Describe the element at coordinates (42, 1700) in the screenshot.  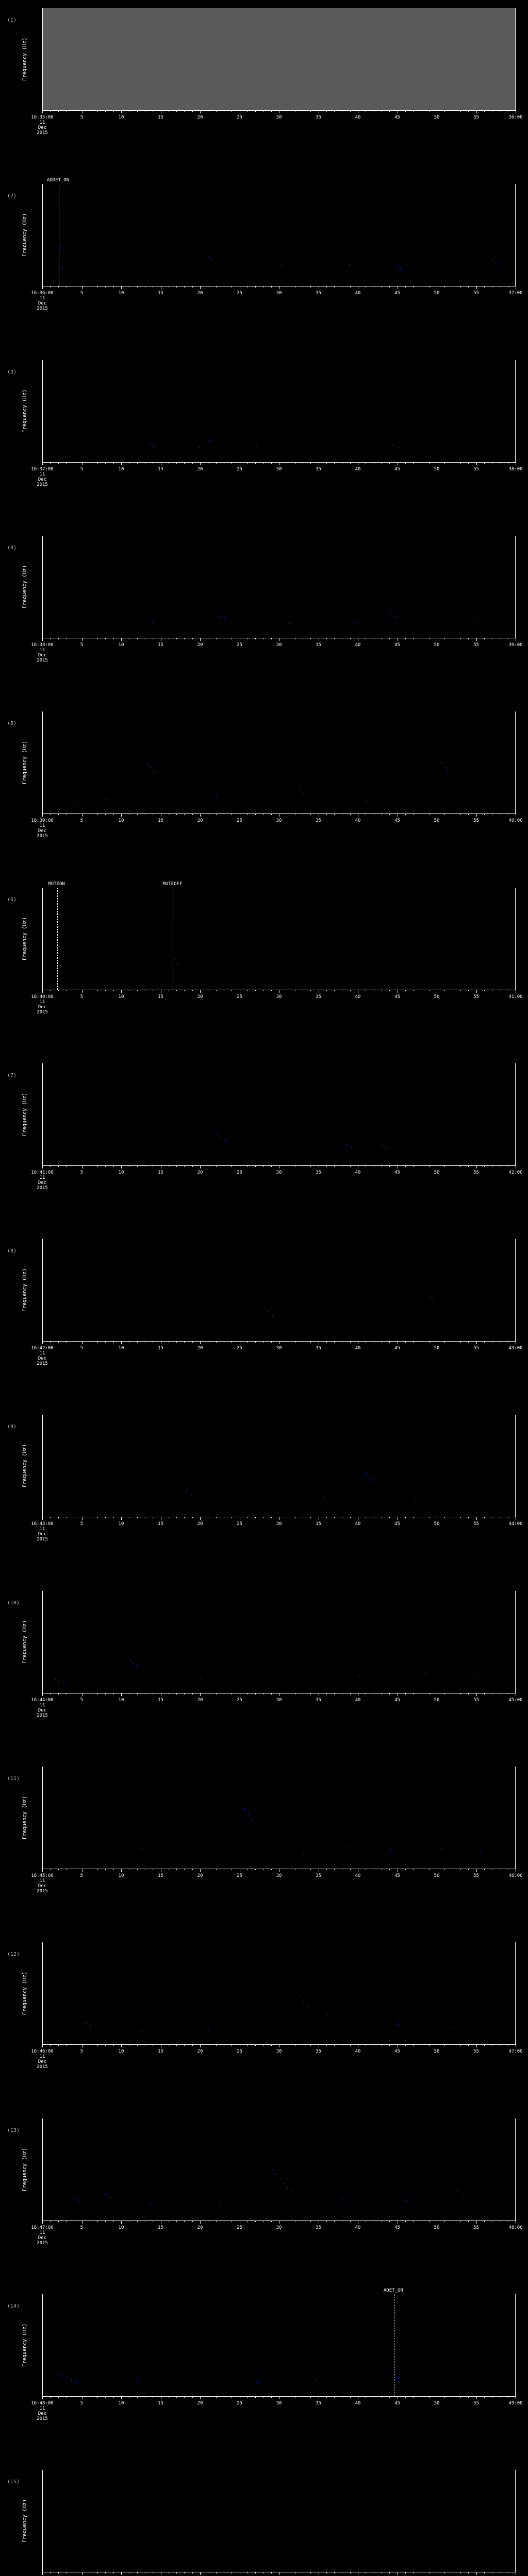
I see `start-time-label: 16:44:00` at that location.